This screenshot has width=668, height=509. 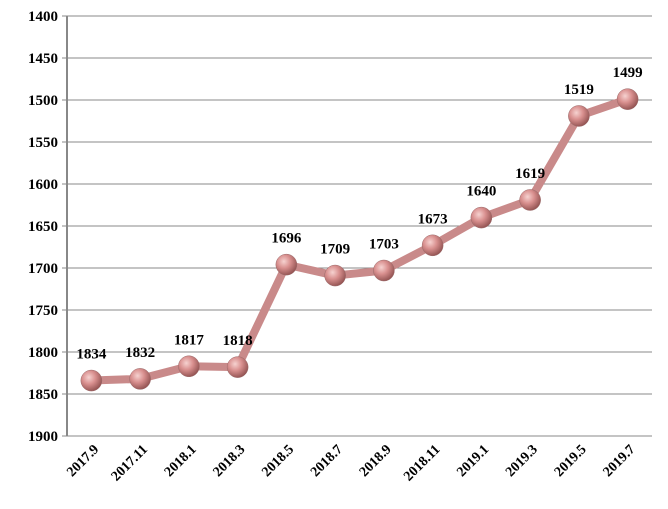 I want to click on x-tick-label: 2018.9, so click(x=376, y=461).